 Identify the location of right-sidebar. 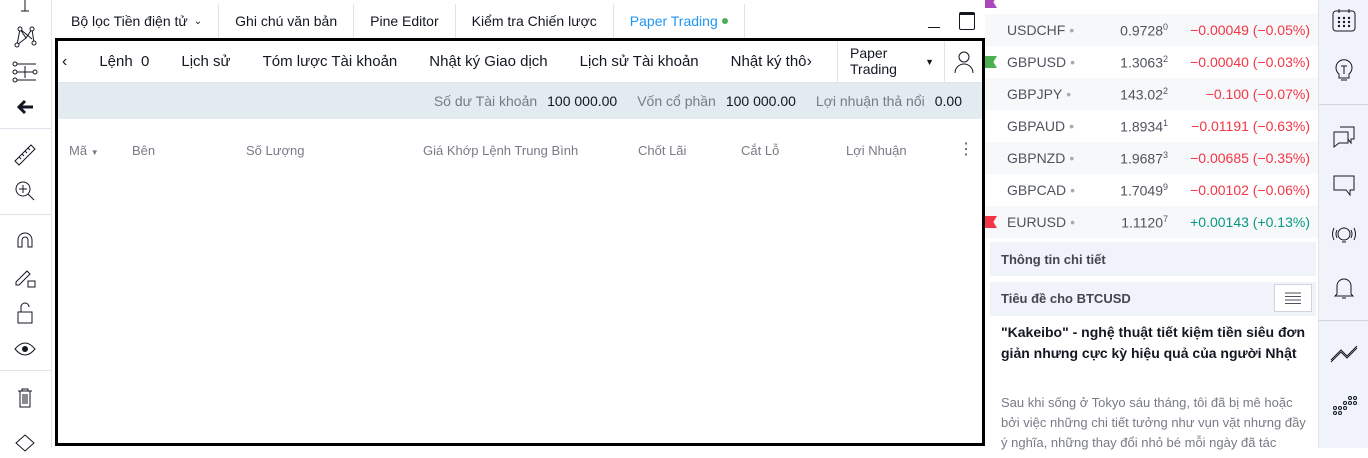
(1343, 224).